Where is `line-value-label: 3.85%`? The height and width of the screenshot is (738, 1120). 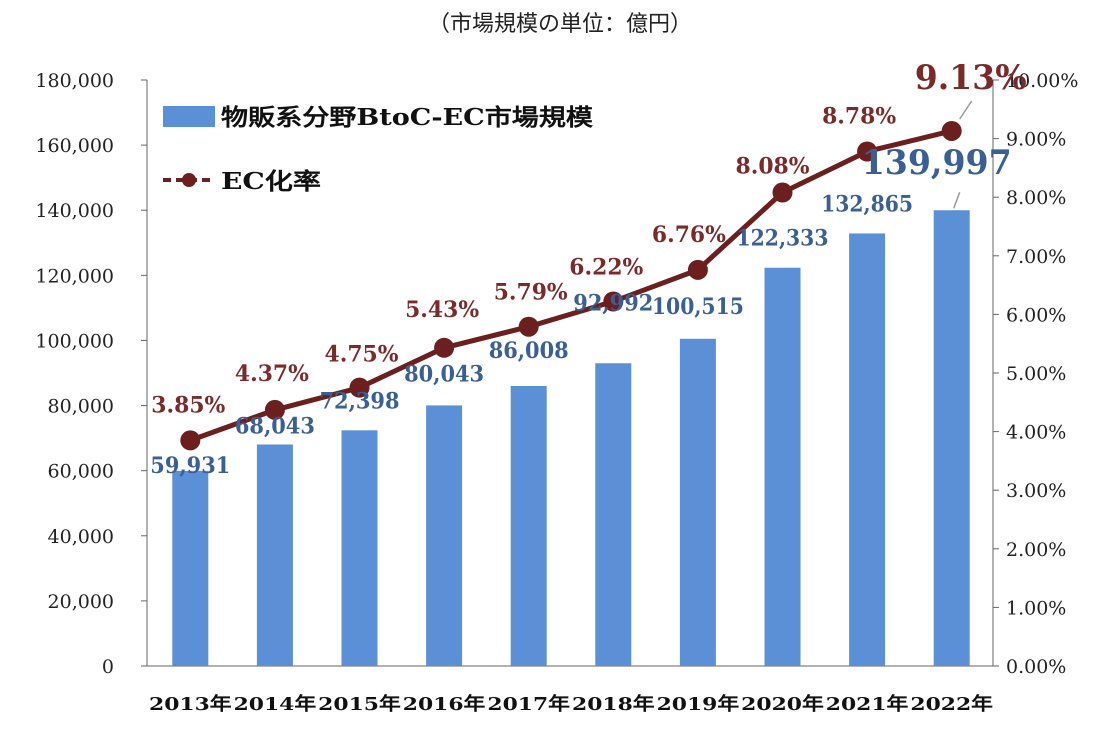
line-value-label: 3.85% is located at coordinates (188, 405).